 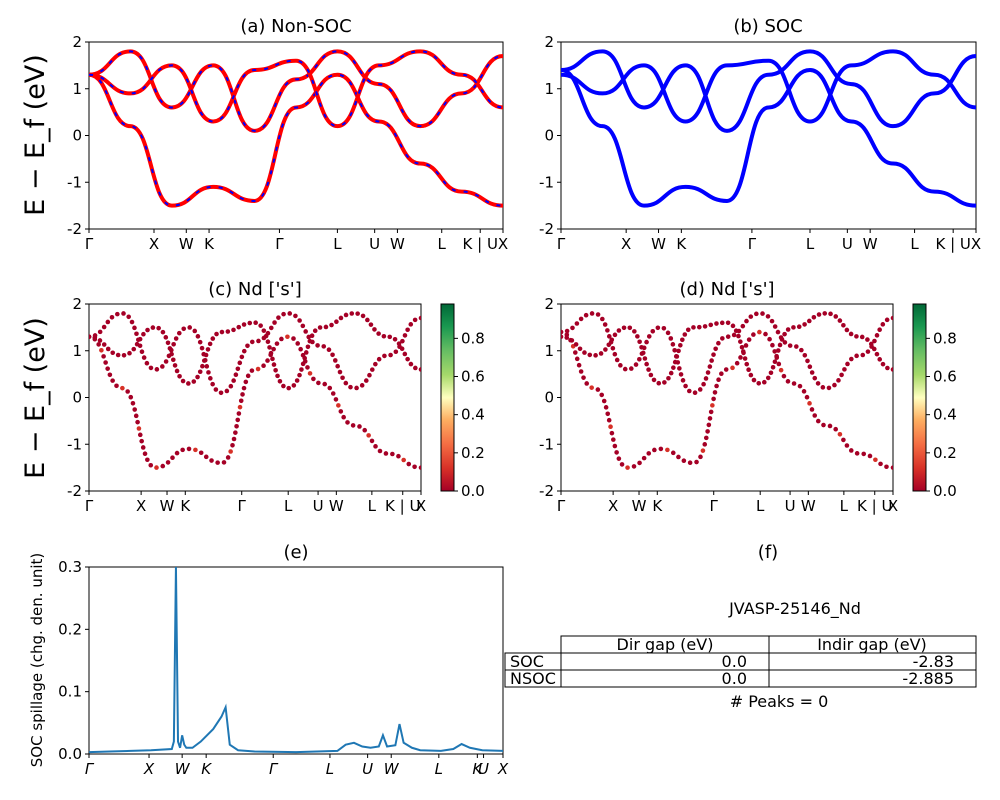 I want to click on spillage-series, so click(x=296, y=660).